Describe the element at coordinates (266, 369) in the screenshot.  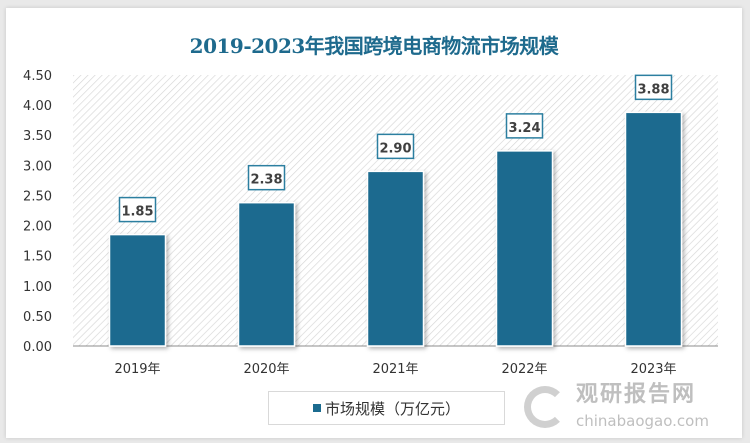
I see `x-tick-label: 2020年` at that location.